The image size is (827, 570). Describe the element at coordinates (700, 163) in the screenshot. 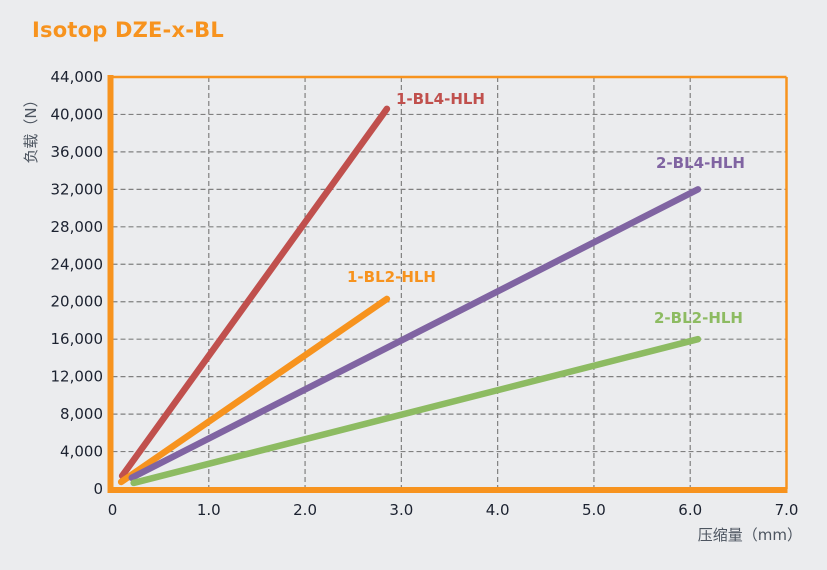

I see `series-label: 2-BL4-HLH` at that location.